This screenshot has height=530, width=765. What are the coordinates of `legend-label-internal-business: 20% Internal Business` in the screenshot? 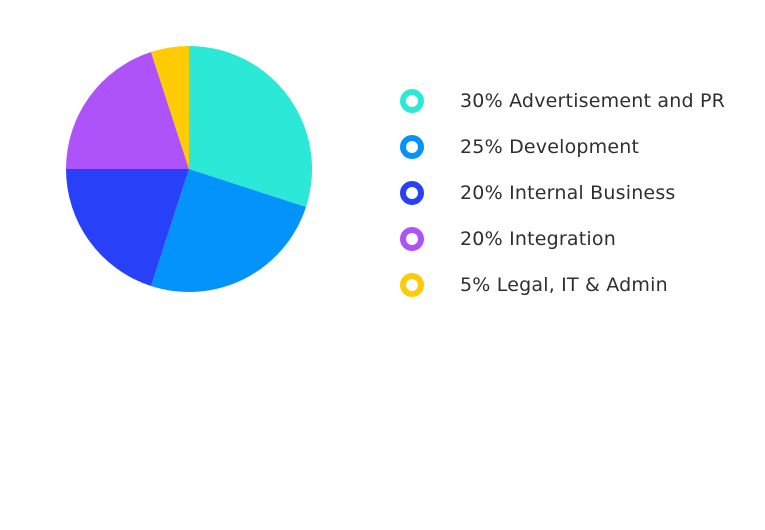 It's located at (568, 193).